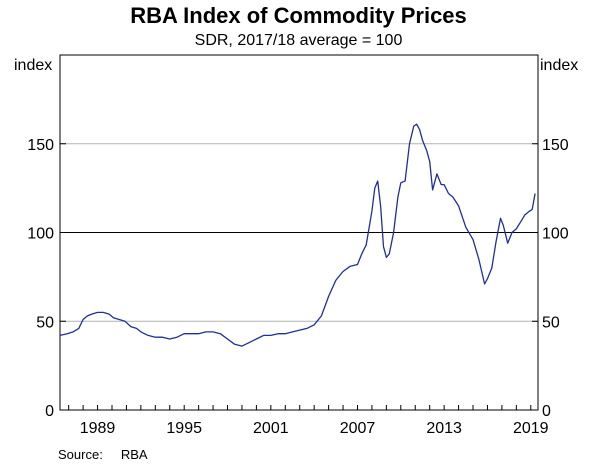  I want to click on chart-subtitle: SDR, 2017/18 average = 100, so click(298, 40).